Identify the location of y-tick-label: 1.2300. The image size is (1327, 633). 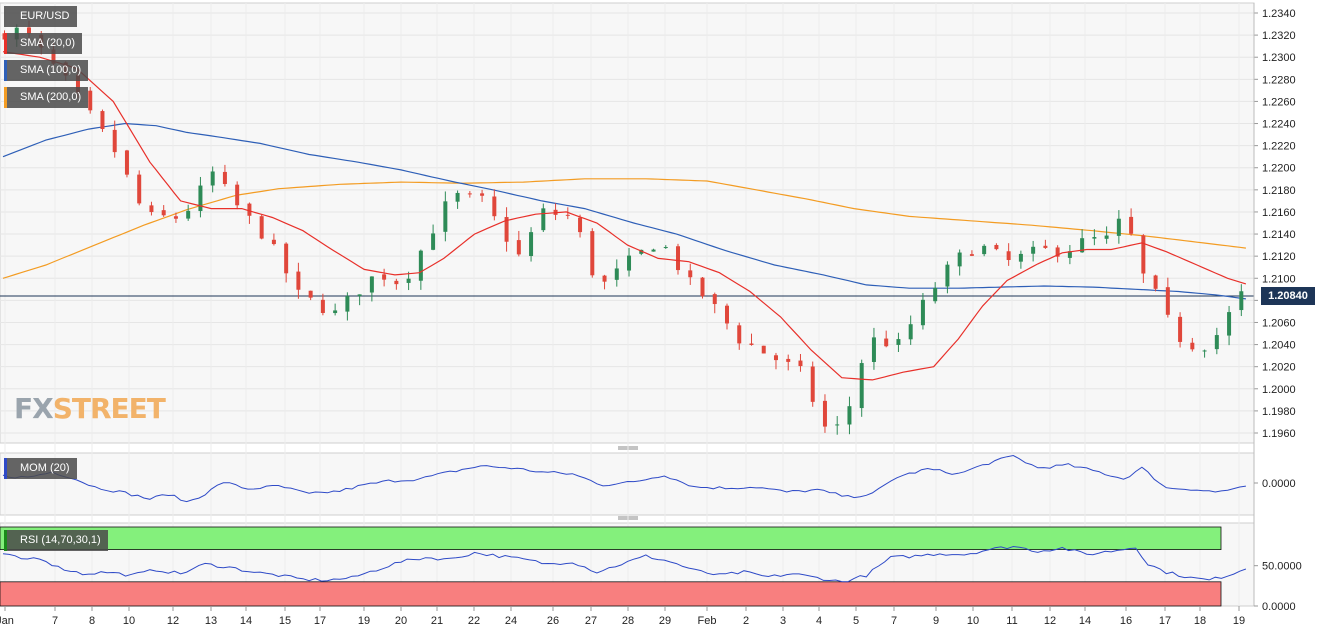
(1279, 58).